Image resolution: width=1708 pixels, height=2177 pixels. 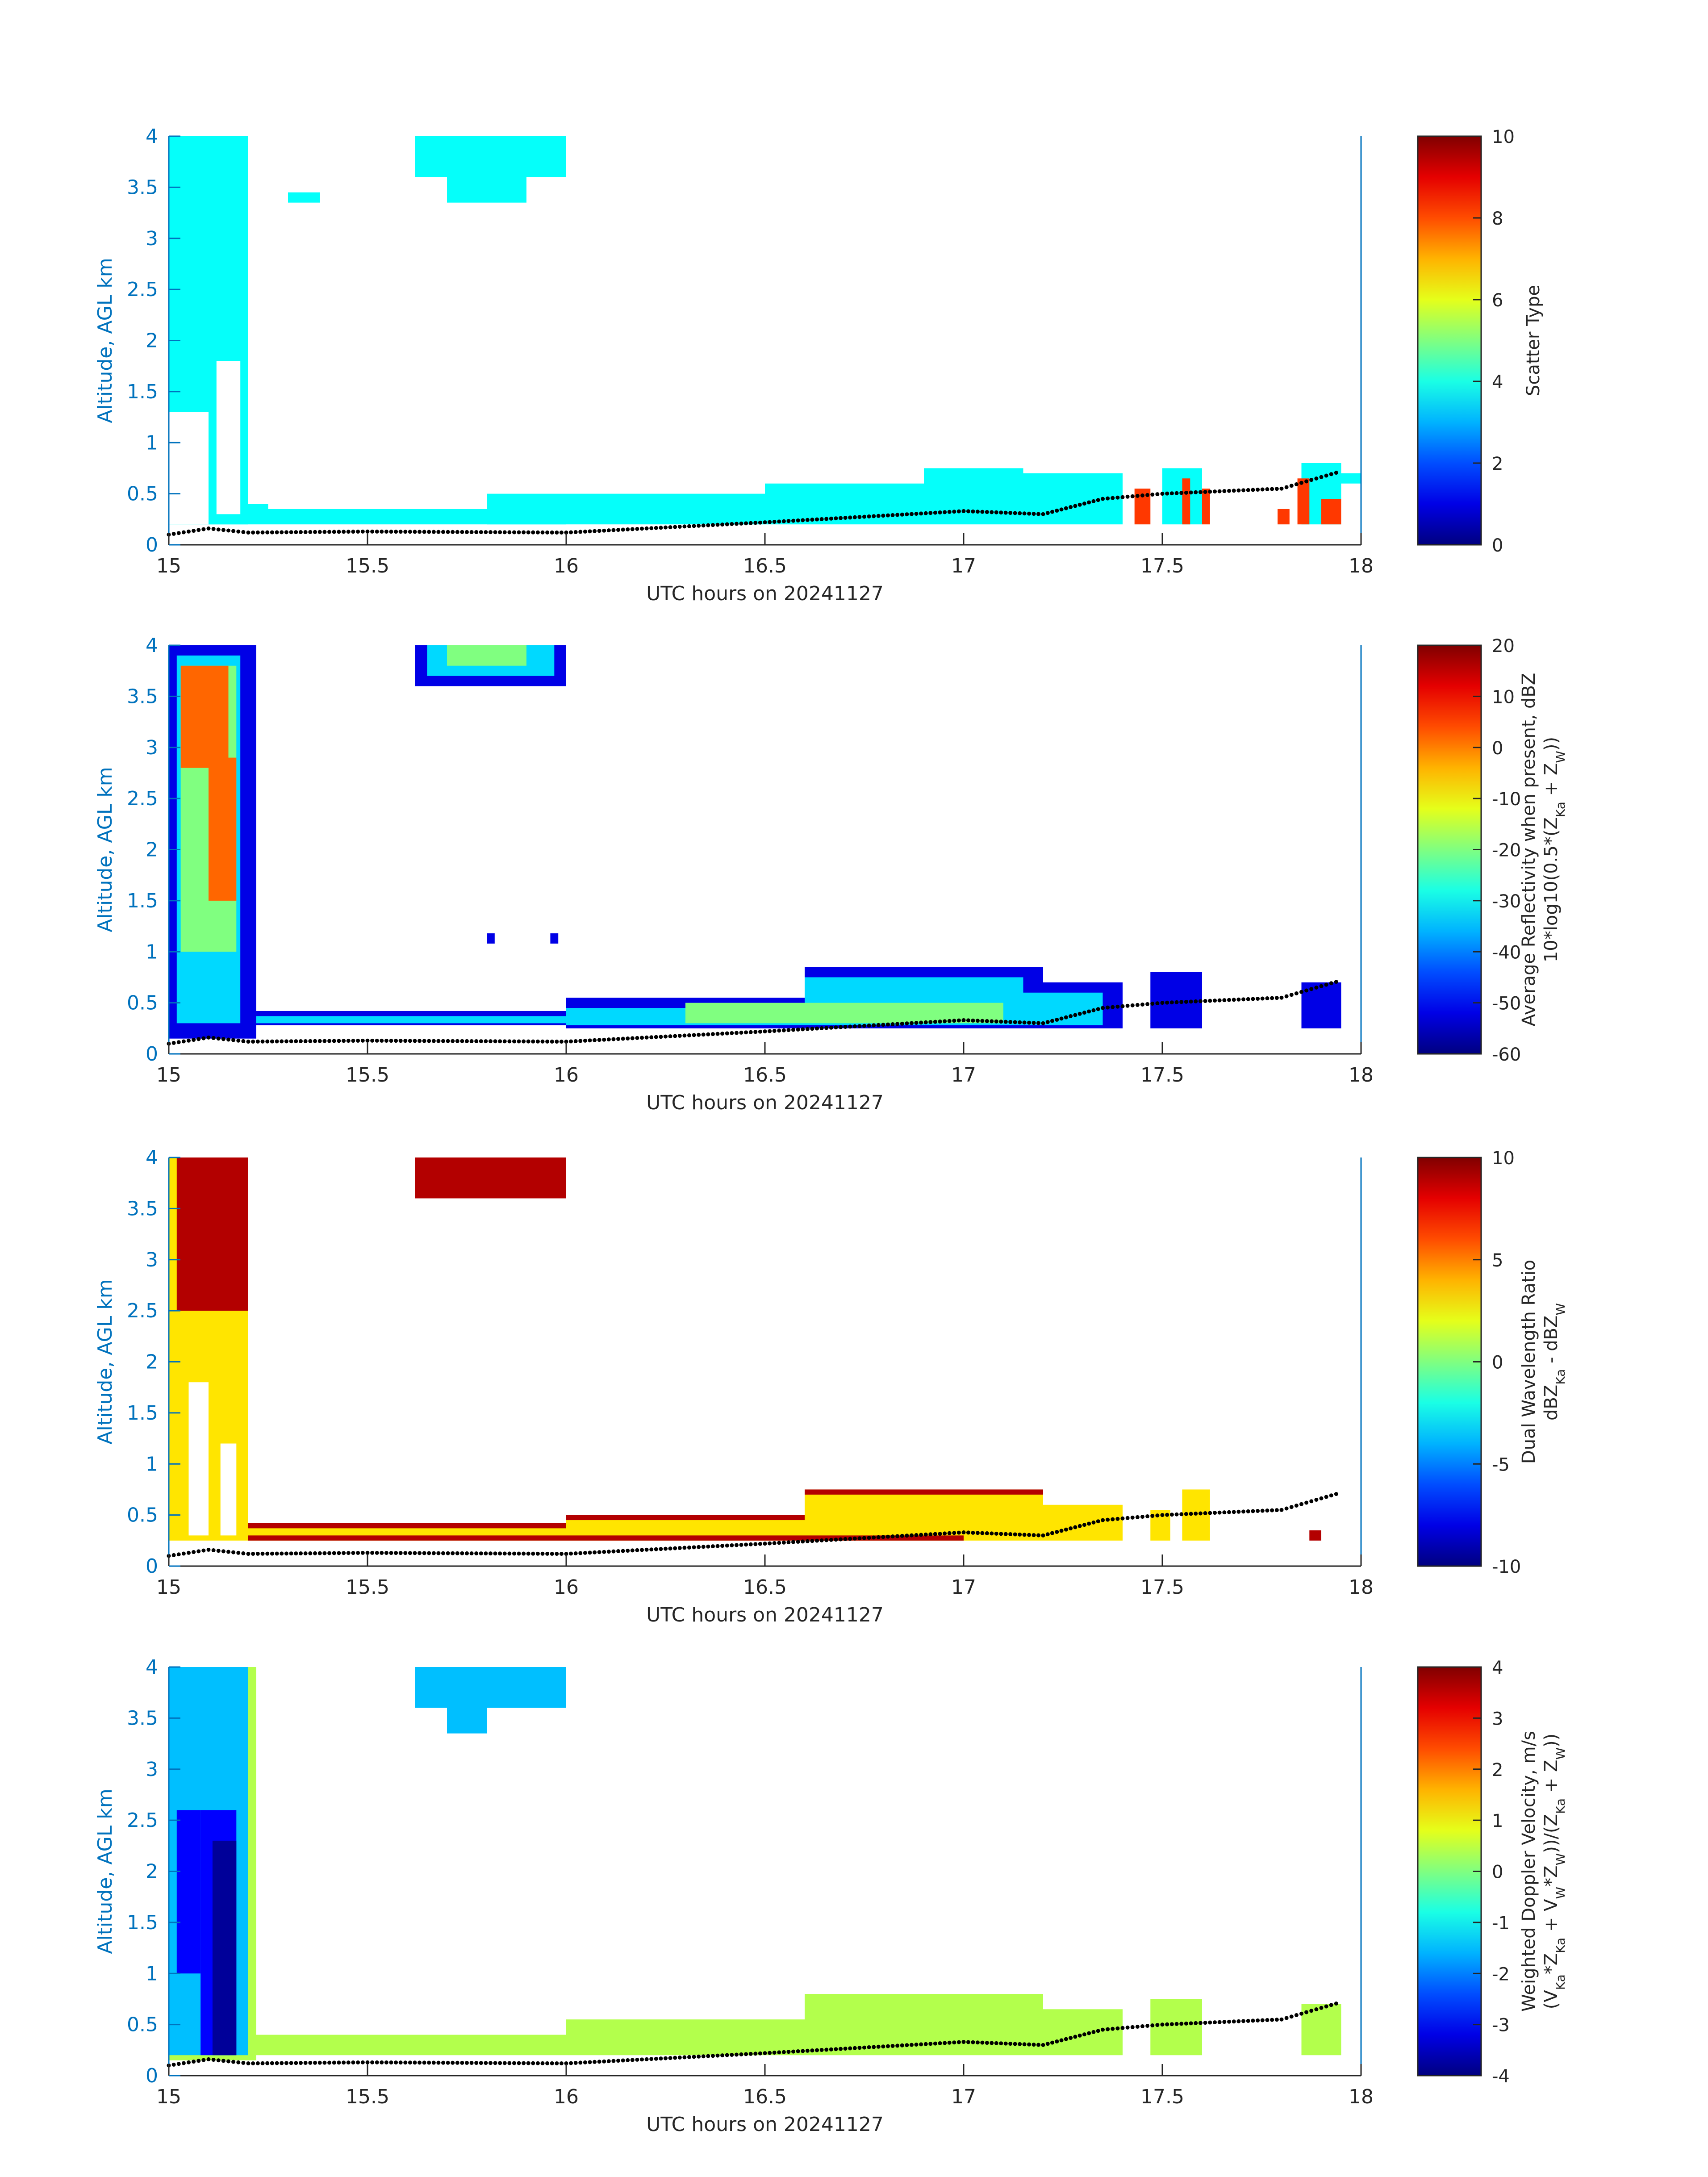 What do you see at coordinates (152, 238) in the screenshot?
I see `y-tick-label: 3` at bounding box center [152, 238].